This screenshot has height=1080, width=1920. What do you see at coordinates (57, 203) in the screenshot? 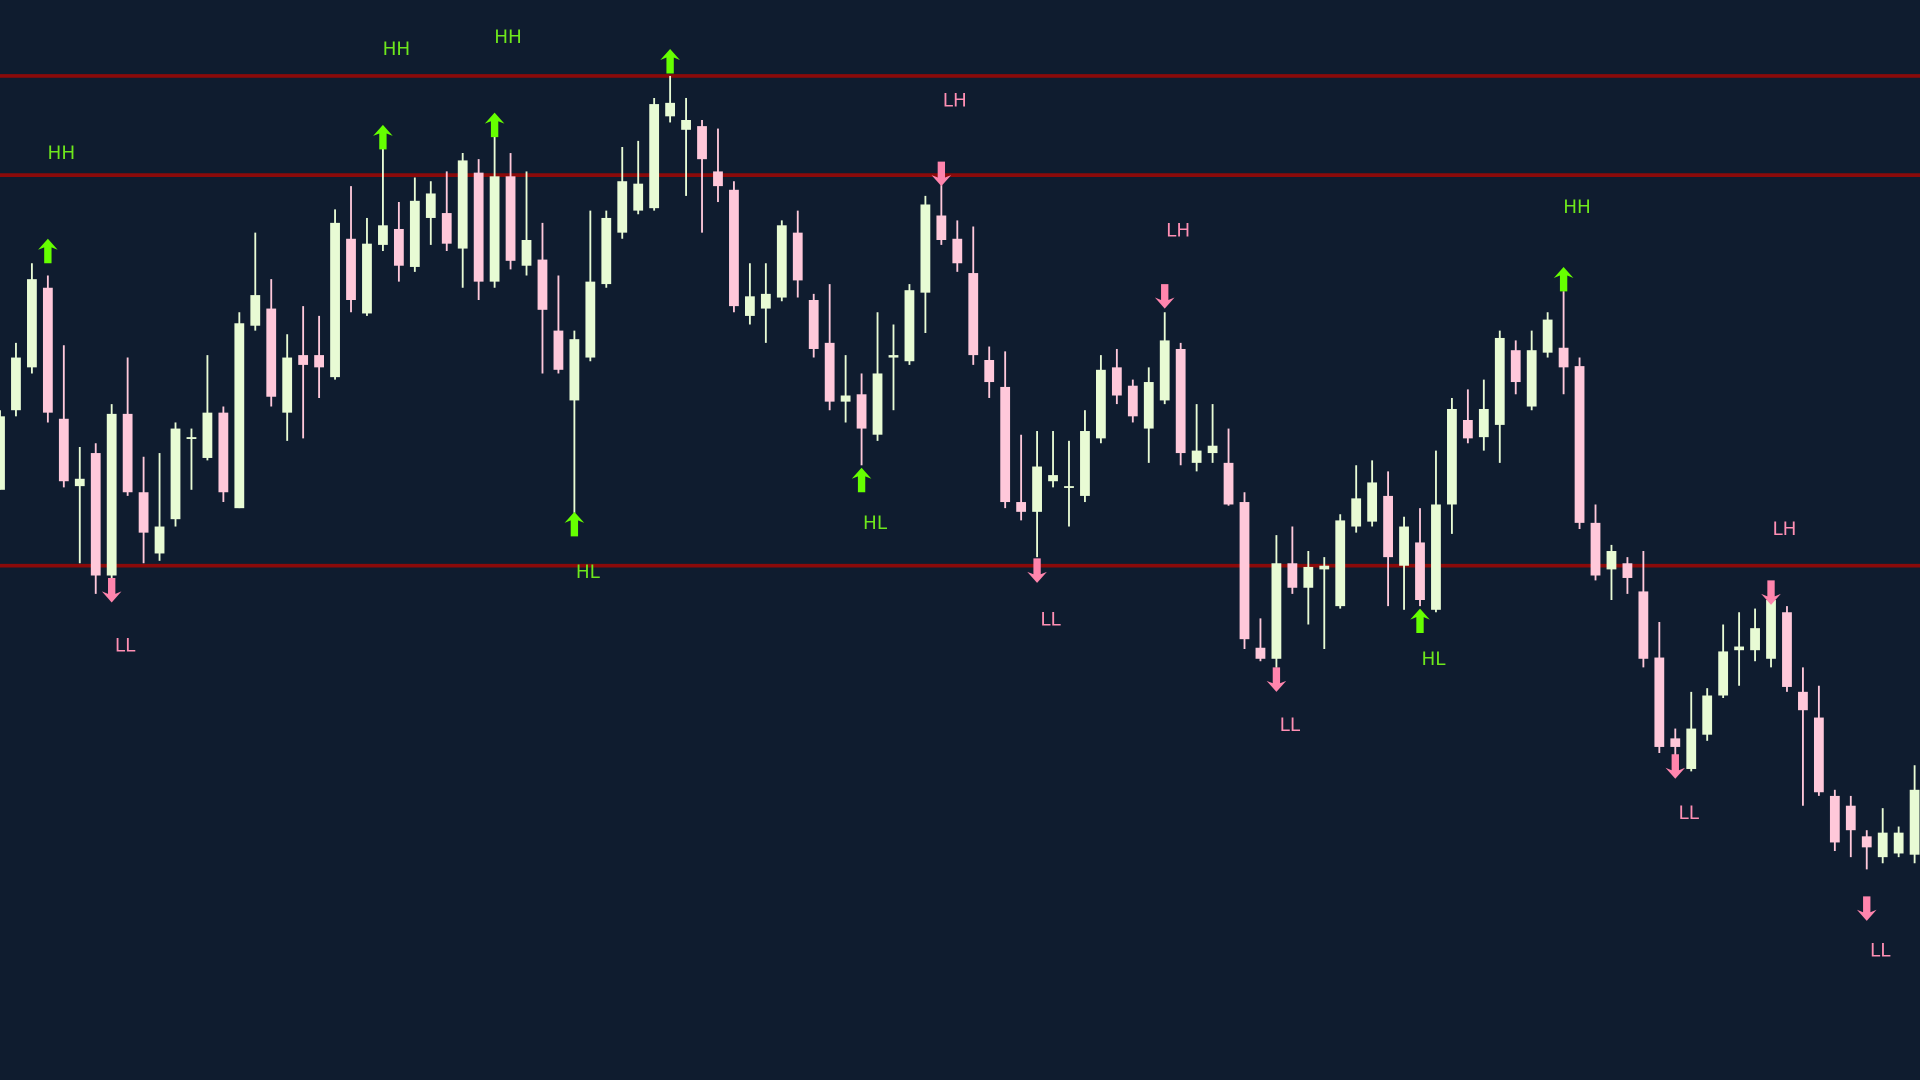
I see `swing-marker: HH` at bounding box center [57, 203].